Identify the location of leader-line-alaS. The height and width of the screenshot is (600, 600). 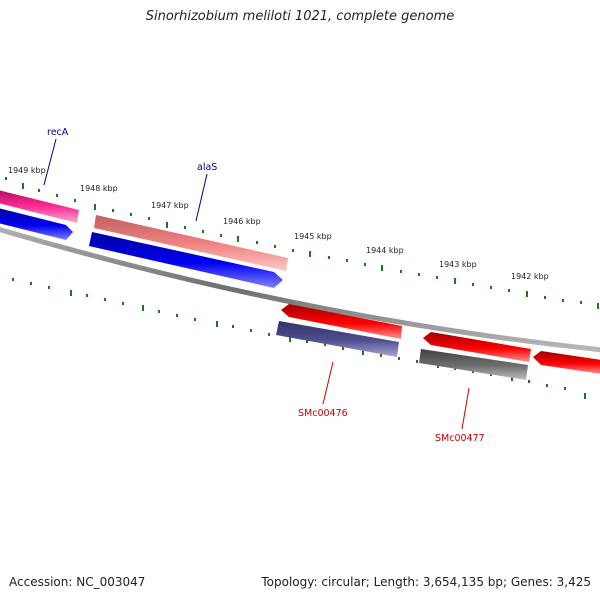
(201, 197).